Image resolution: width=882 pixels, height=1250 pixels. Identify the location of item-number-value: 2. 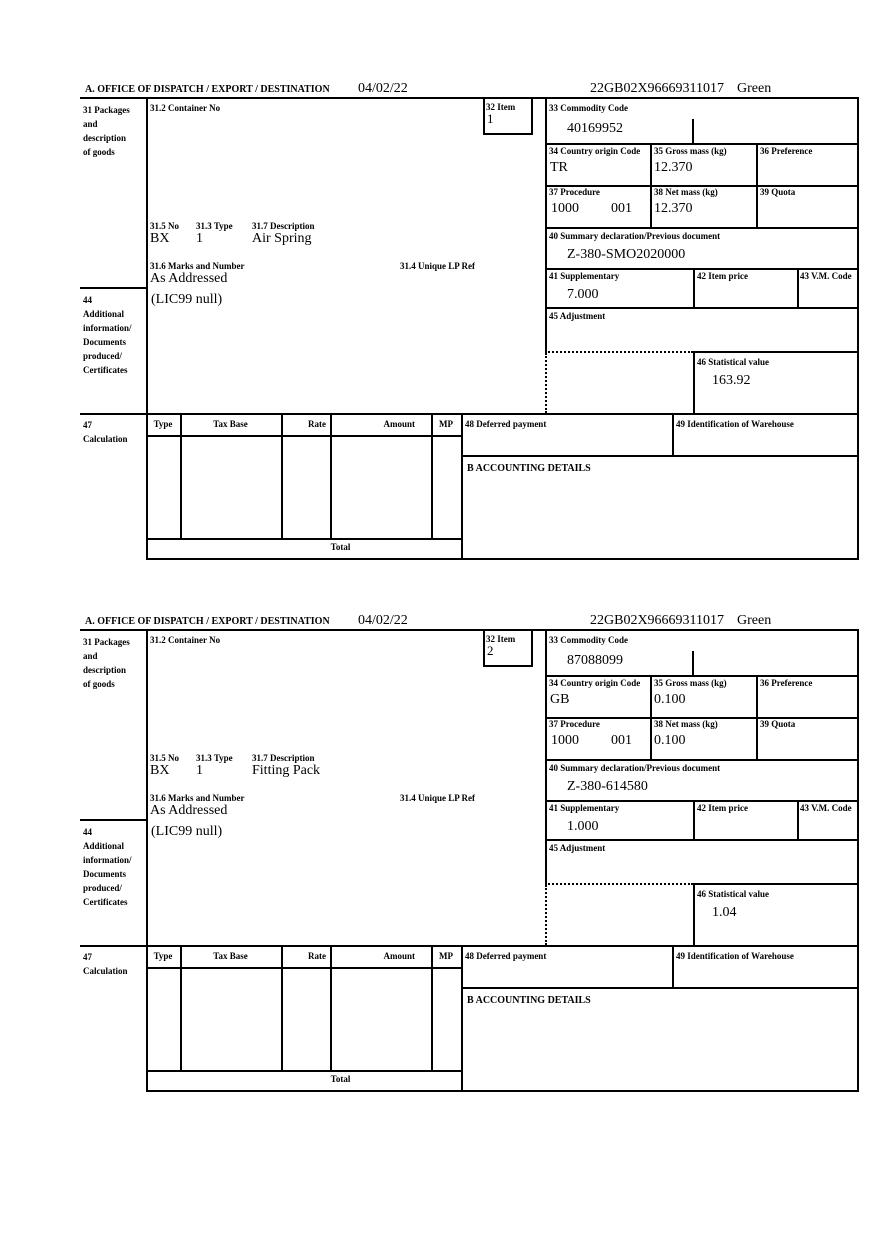
(490, 650).